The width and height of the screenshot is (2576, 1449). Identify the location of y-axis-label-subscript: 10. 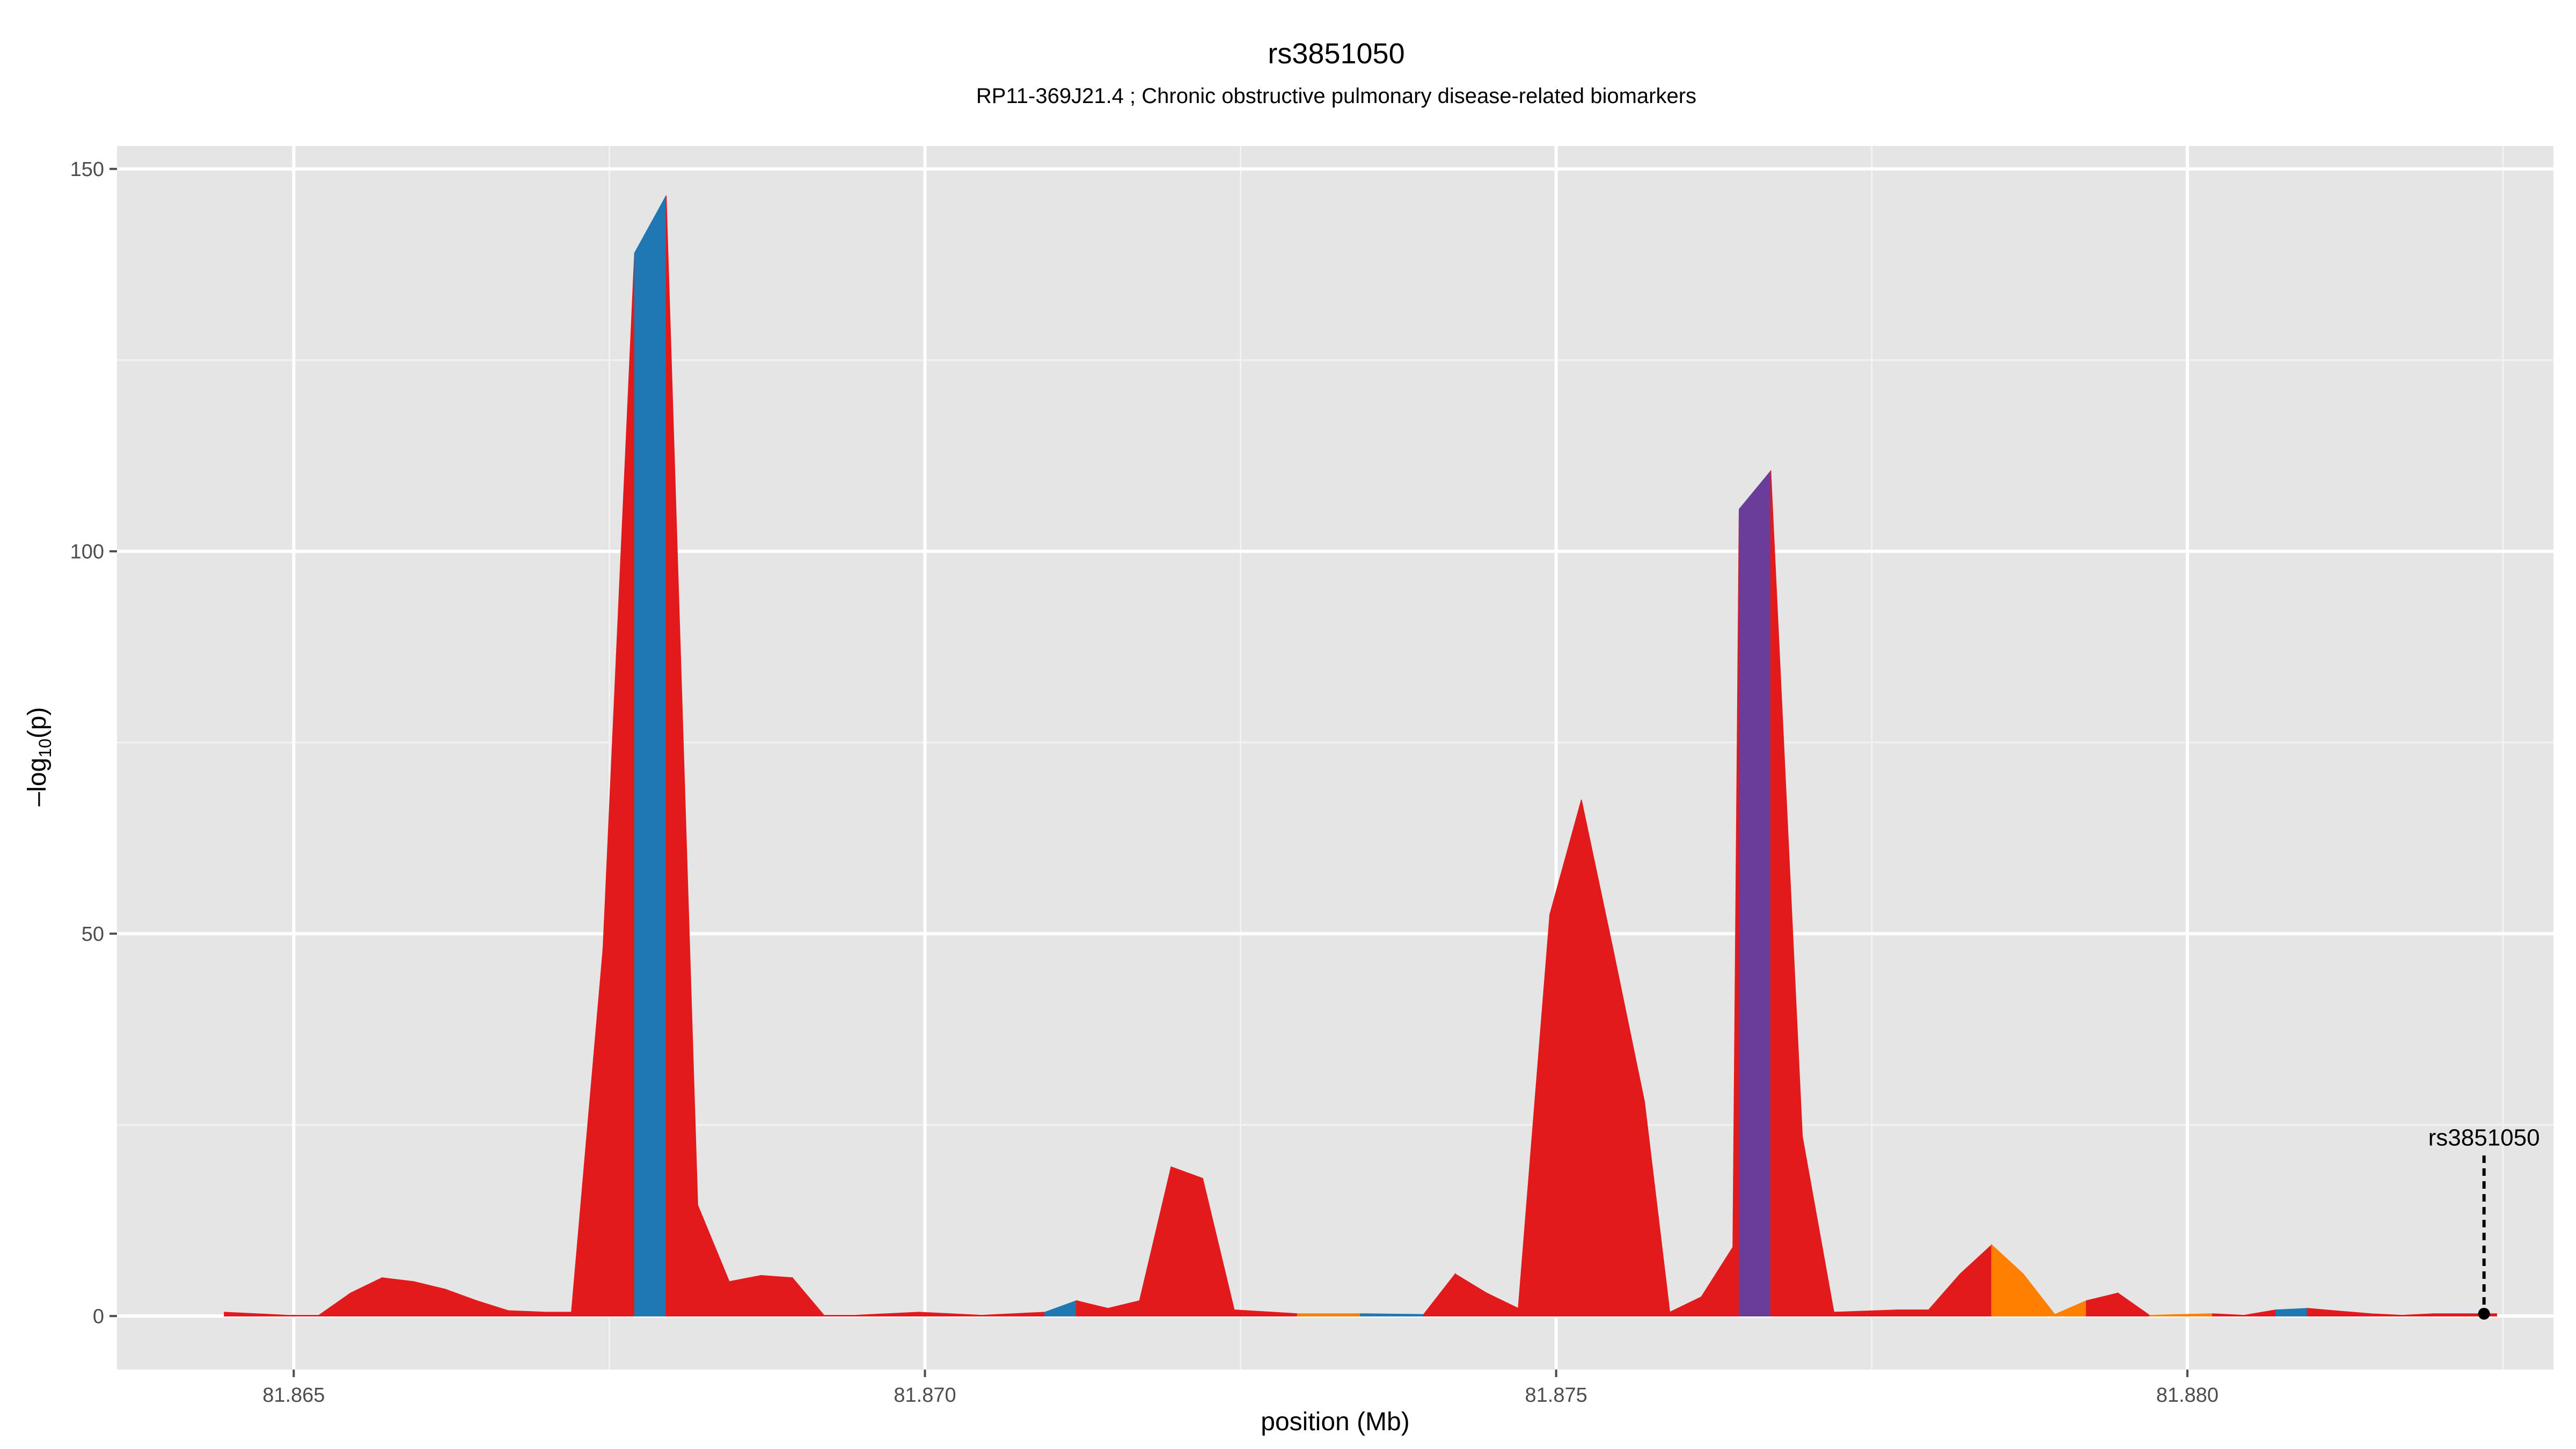
(45, 748).